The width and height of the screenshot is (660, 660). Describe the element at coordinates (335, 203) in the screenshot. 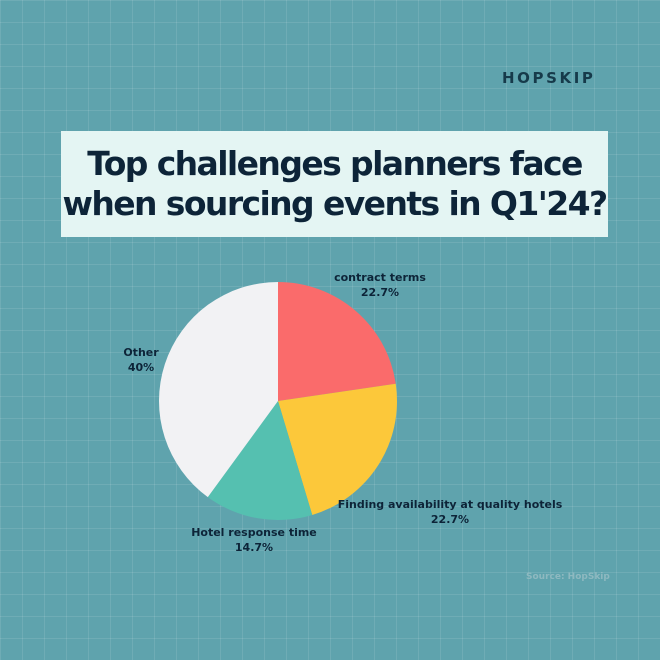

I see `chart-title-line-2: when sourcing events in Q1'24?` at that location.